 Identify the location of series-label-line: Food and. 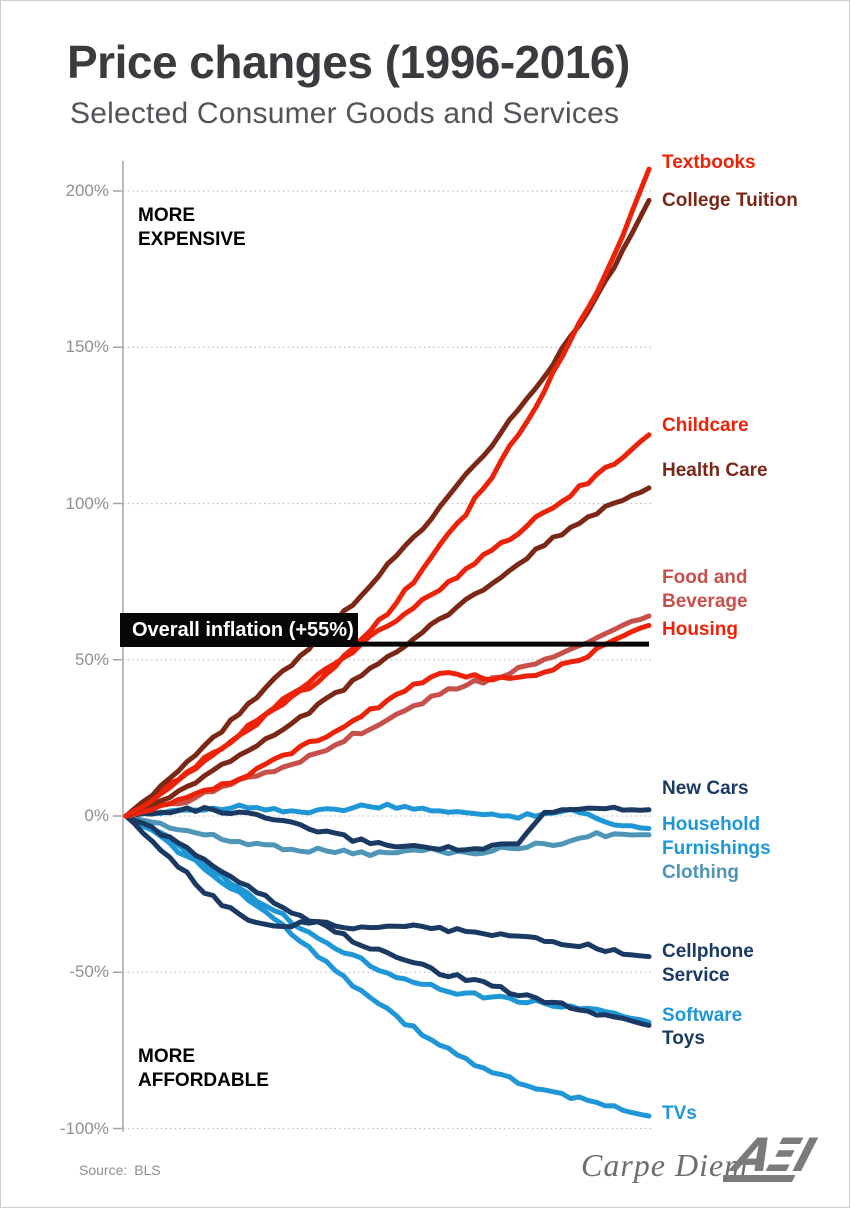
(705, 577).